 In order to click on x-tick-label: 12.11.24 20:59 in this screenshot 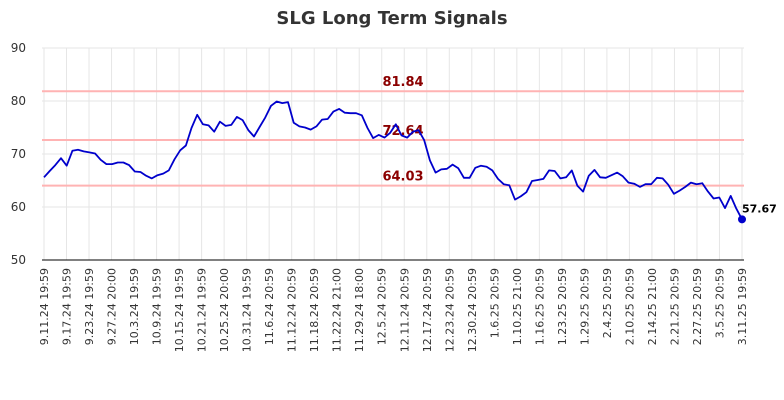, I will do `click(404, 310)`.